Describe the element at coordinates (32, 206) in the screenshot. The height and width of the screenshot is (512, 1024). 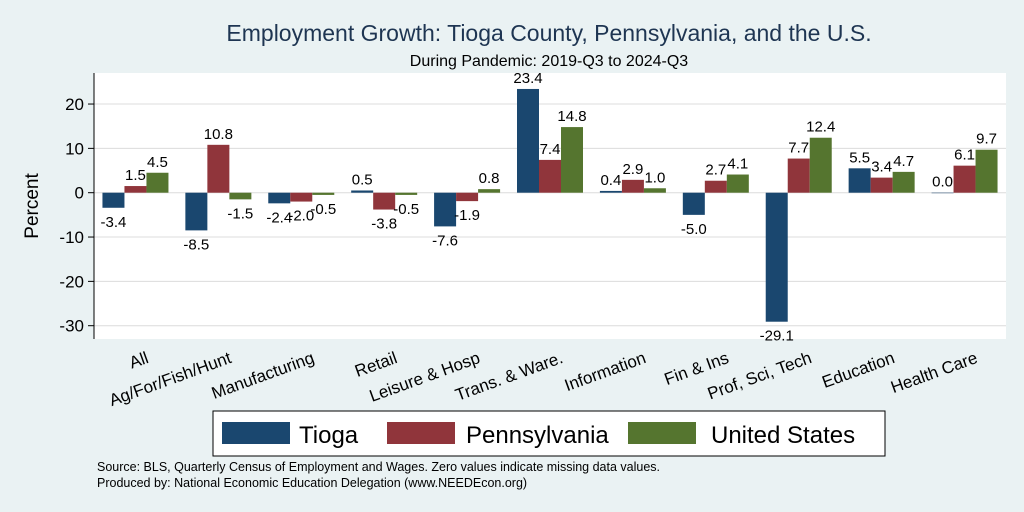
I see `y-axis-title: Percent` at that location.